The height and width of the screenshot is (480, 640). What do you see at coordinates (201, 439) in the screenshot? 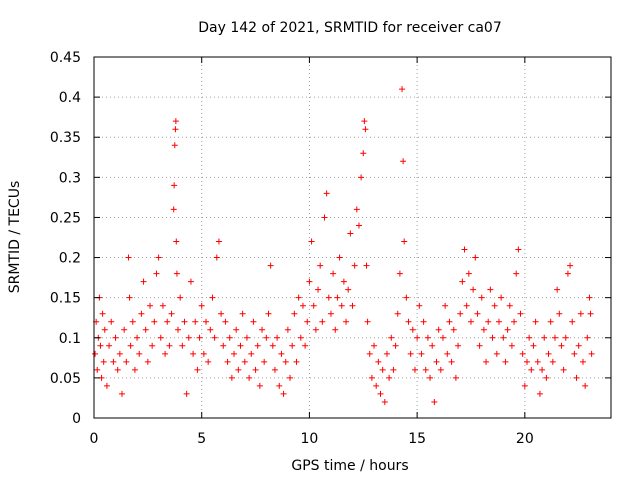
I see `x-tick-label: 5` at bounding box center [201, 439].